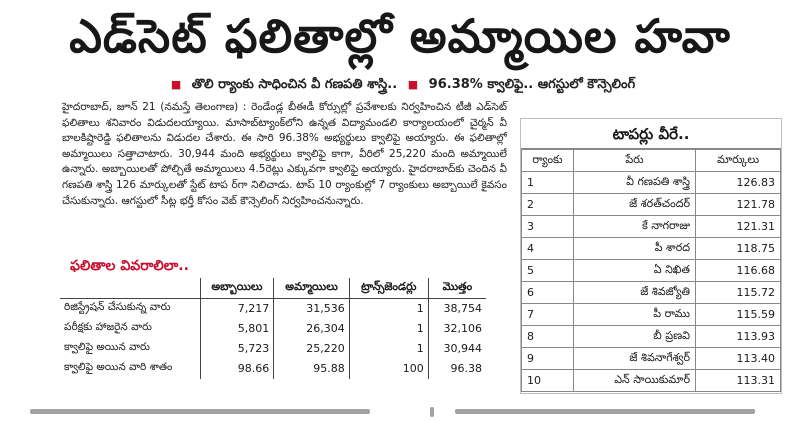 Image resolution: width=800 pixels, height=421 pixels. Describe the element at coordinates (634, 314) in the screenshot. I see `topper-name: పీ రాము` at that location.